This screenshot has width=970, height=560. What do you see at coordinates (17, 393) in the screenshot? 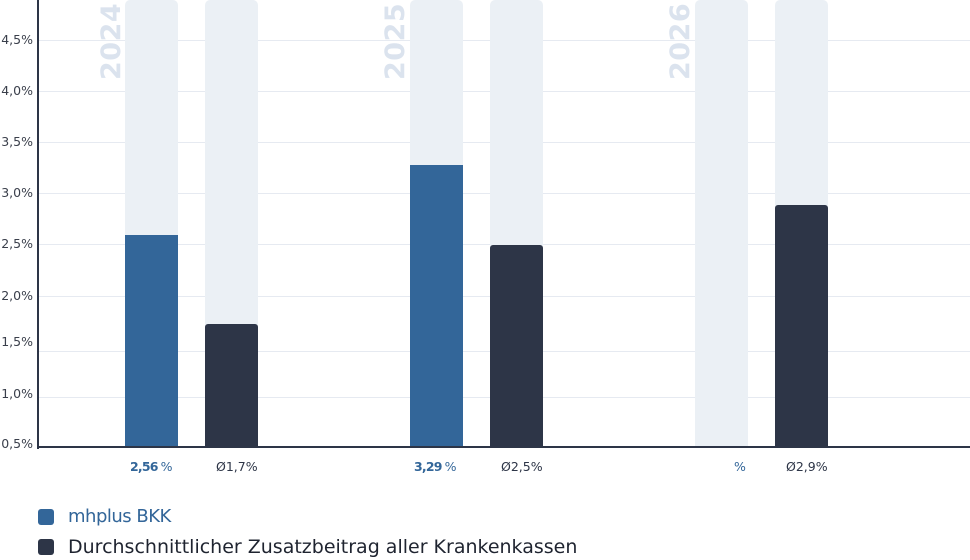
I see `y-tick-label: 1,0%` at bounding box center [17, 393].